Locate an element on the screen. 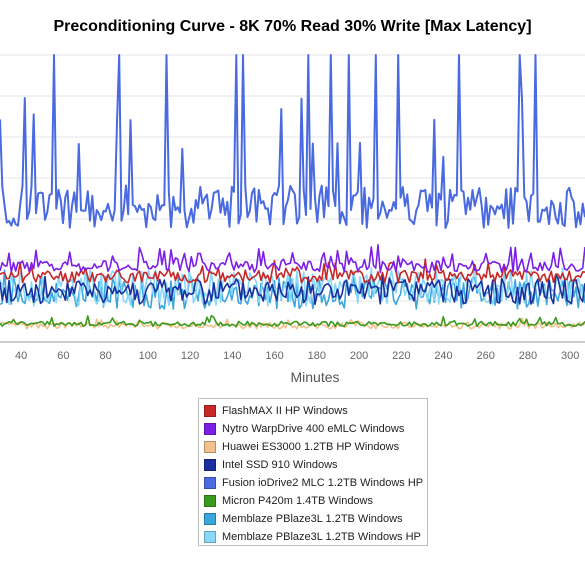  legend-item: Memblaze PBlaze3L 1.2TB Windows is located at coordinates (315, 519).